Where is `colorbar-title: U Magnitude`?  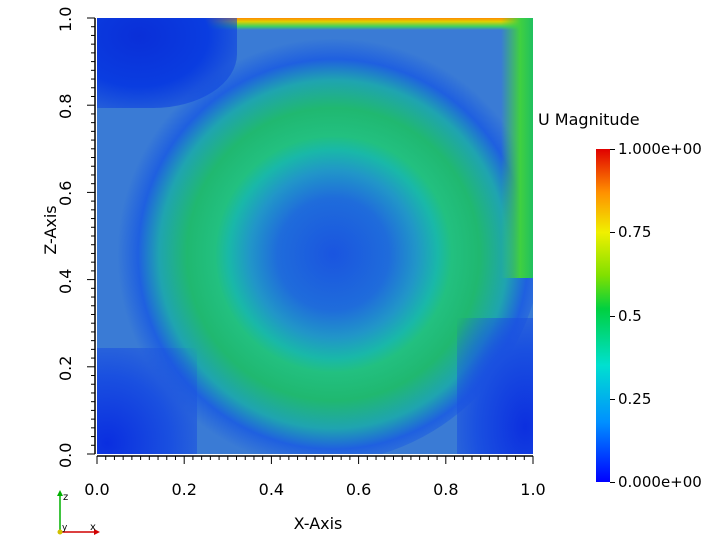 colorbar-title: U Magnitude is located at coordinates (589, 119).